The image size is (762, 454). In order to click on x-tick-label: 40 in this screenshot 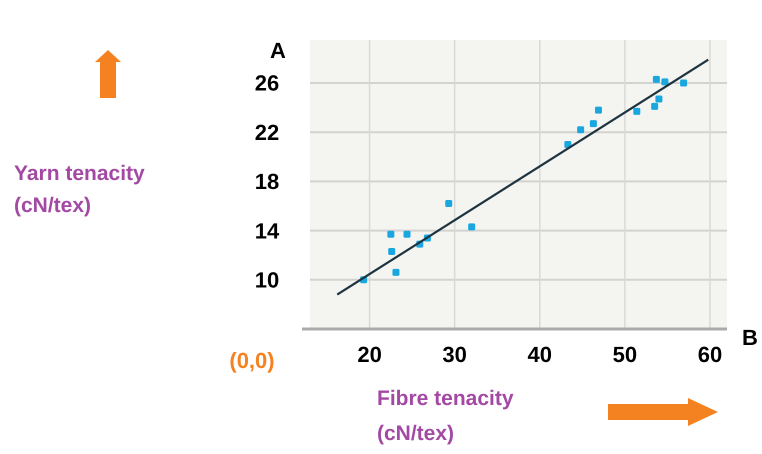, I will do `click(540, 354)`.